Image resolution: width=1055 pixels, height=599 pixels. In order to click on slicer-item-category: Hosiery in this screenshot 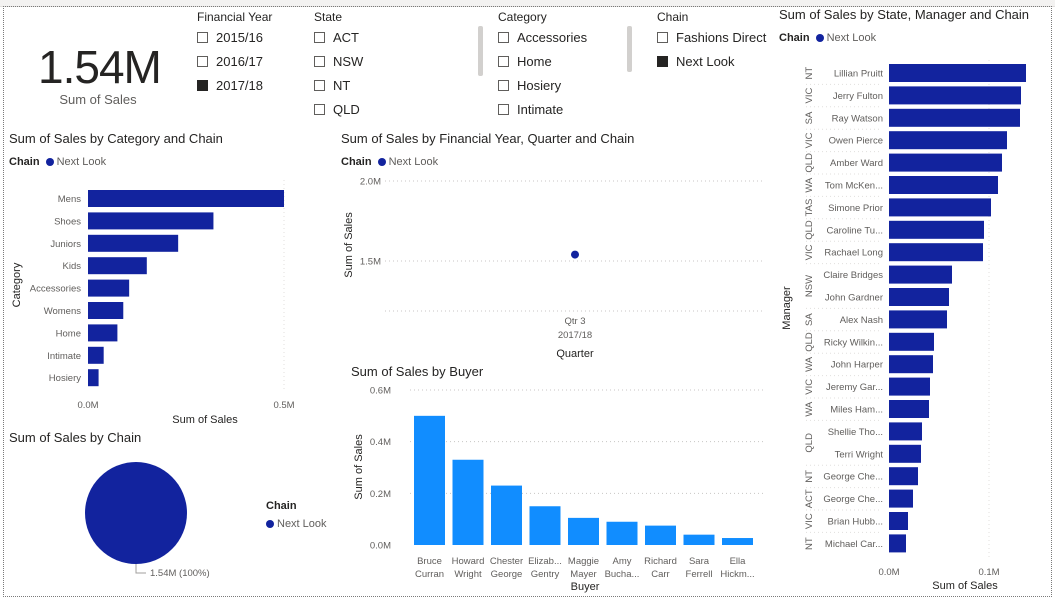, I will do `click(529, 85)`.